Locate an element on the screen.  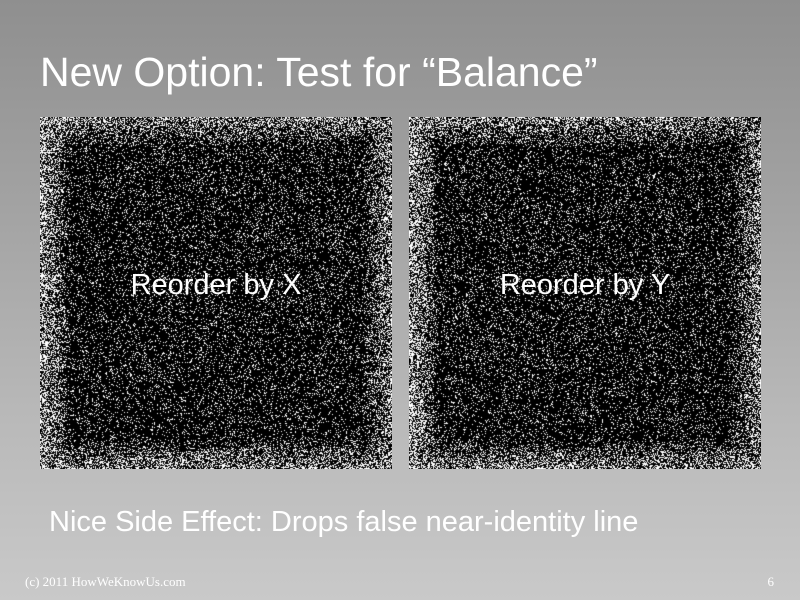
slide-title: New Option: Test for “Balance” is located at coordinates (319, 72).